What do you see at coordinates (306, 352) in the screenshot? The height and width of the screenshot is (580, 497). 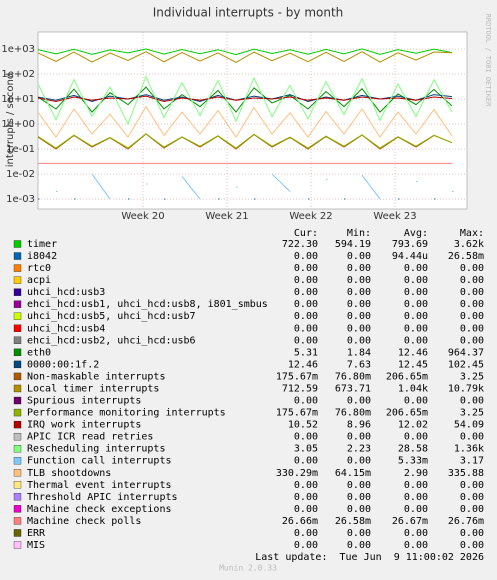 I see `legend-stat: 5.31` at bounding box center [306, 352].